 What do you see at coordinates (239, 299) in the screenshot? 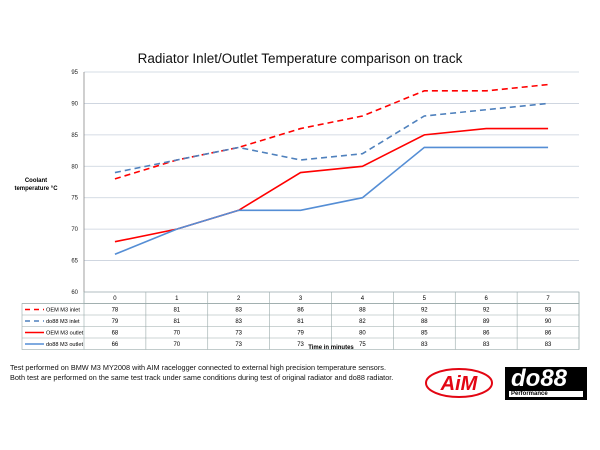
I see `x-tick-label: 2` at bounding box center [239, 299].